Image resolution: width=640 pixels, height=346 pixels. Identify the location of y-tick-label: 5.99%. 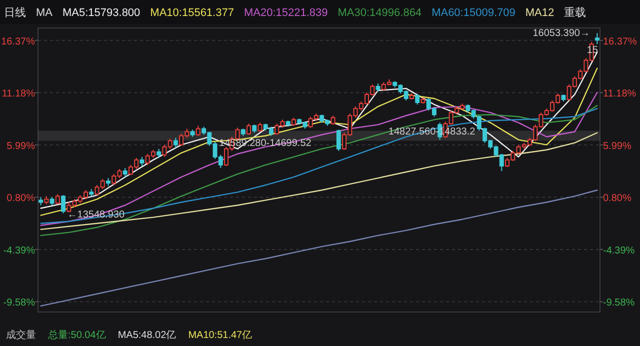
(21, 146).